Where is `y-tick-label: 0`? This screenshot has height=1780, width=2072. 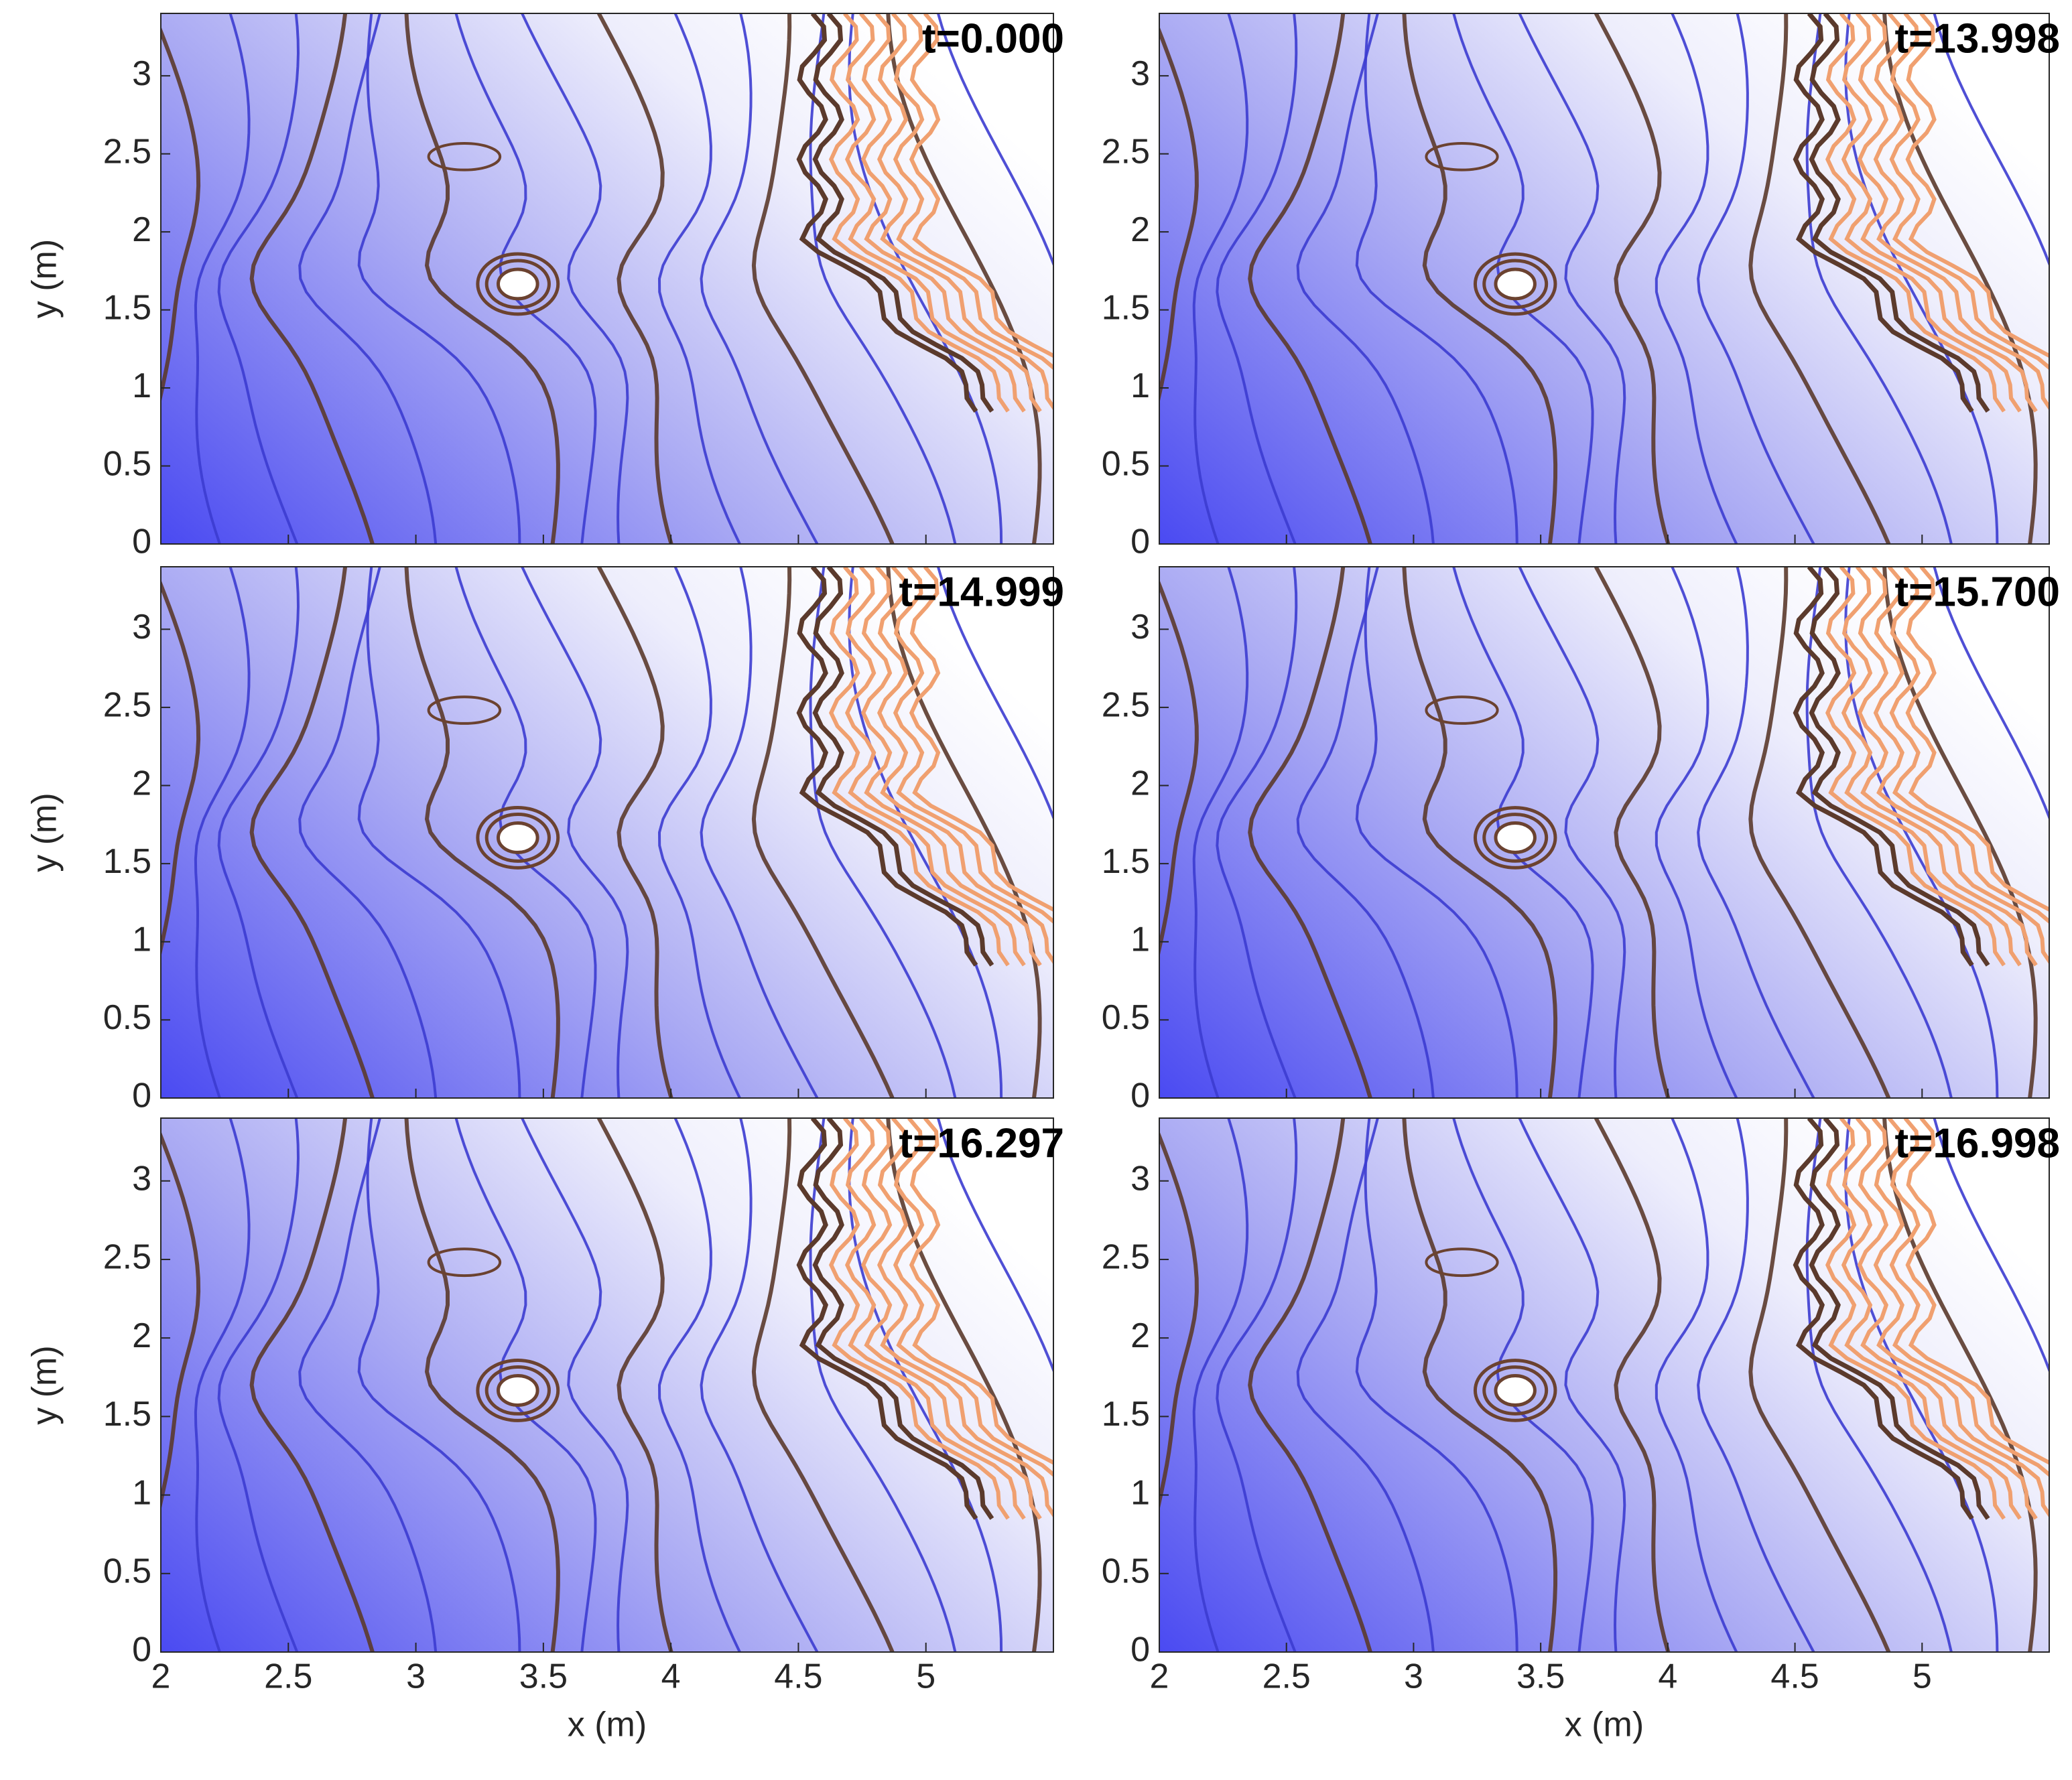 y-tick-label: 0 is located at coordinates (142, 542).